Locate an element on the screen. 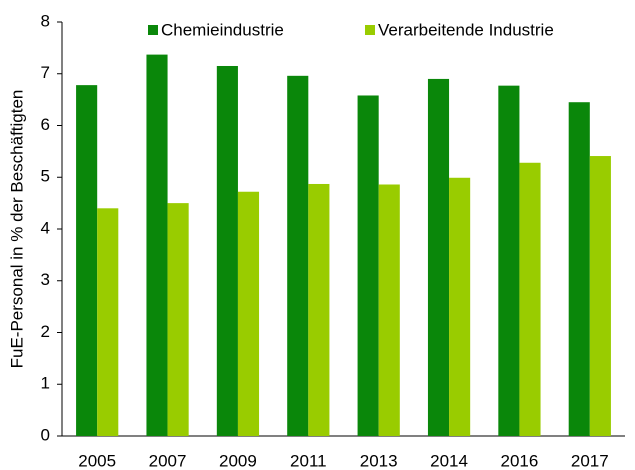 The image size is (635, 470). y-tick-label: 7 is located at coordinates (45, 72).